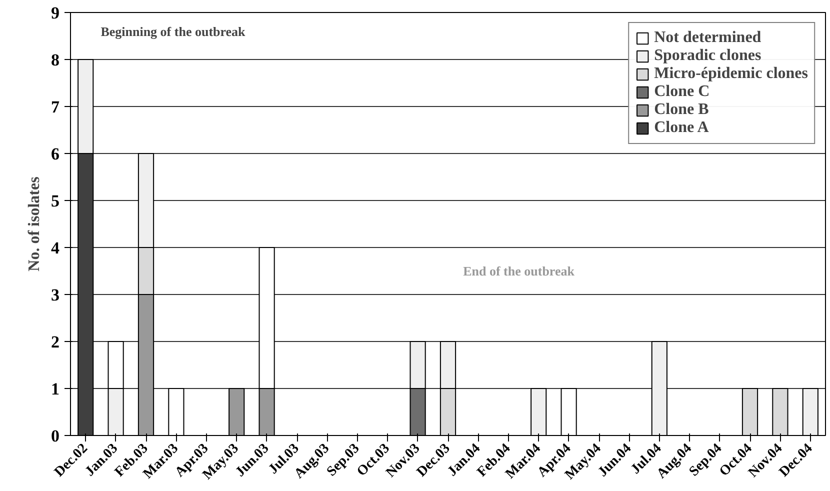  I want to click on y-tick-label: 6, so click(55, 154).